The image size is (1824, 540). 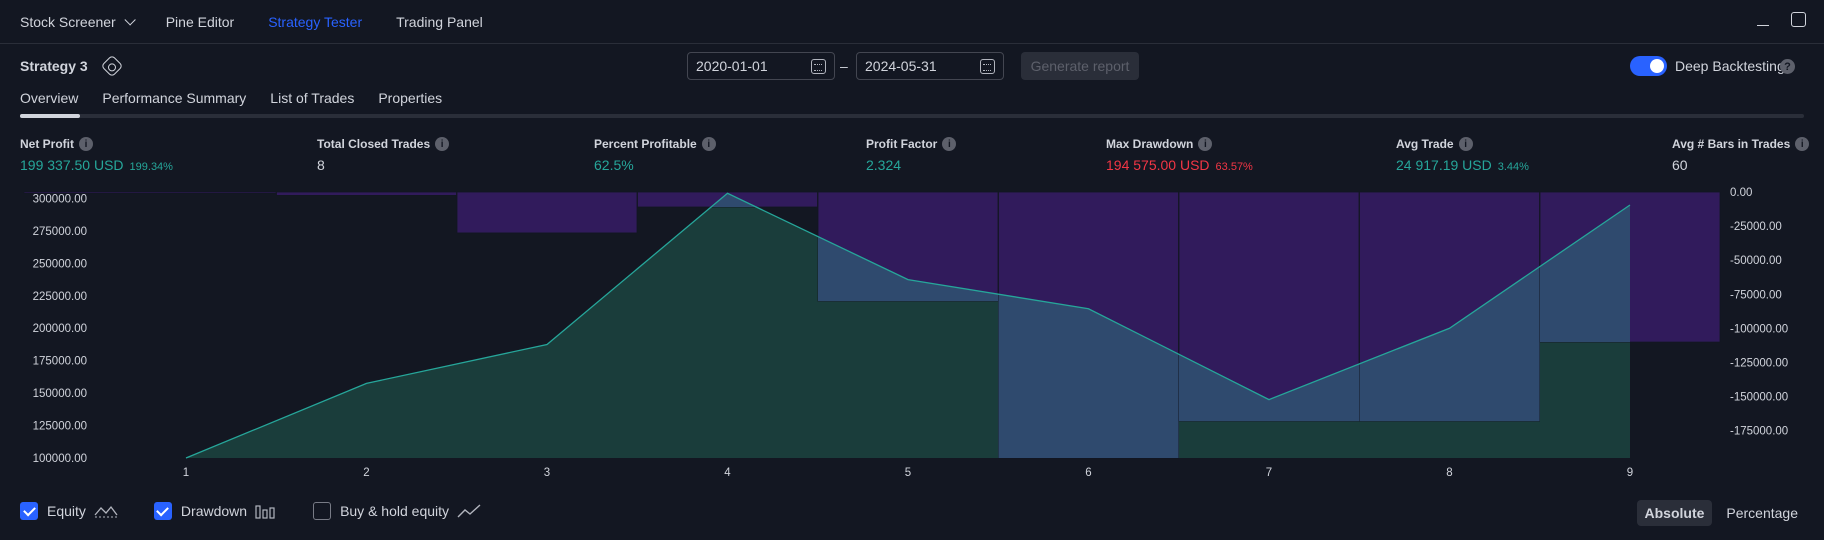 What do you see at coordinates (469, 511) in the screenshot?
I see `buy-hold-icon` at bounding box center [469, 511].